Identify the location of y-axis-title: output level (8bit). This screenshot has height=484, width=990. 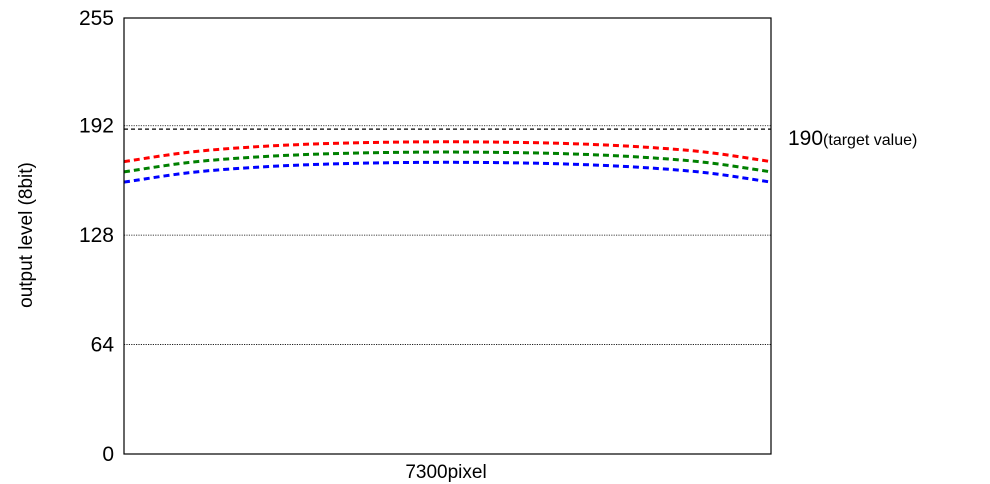
(26, 235).